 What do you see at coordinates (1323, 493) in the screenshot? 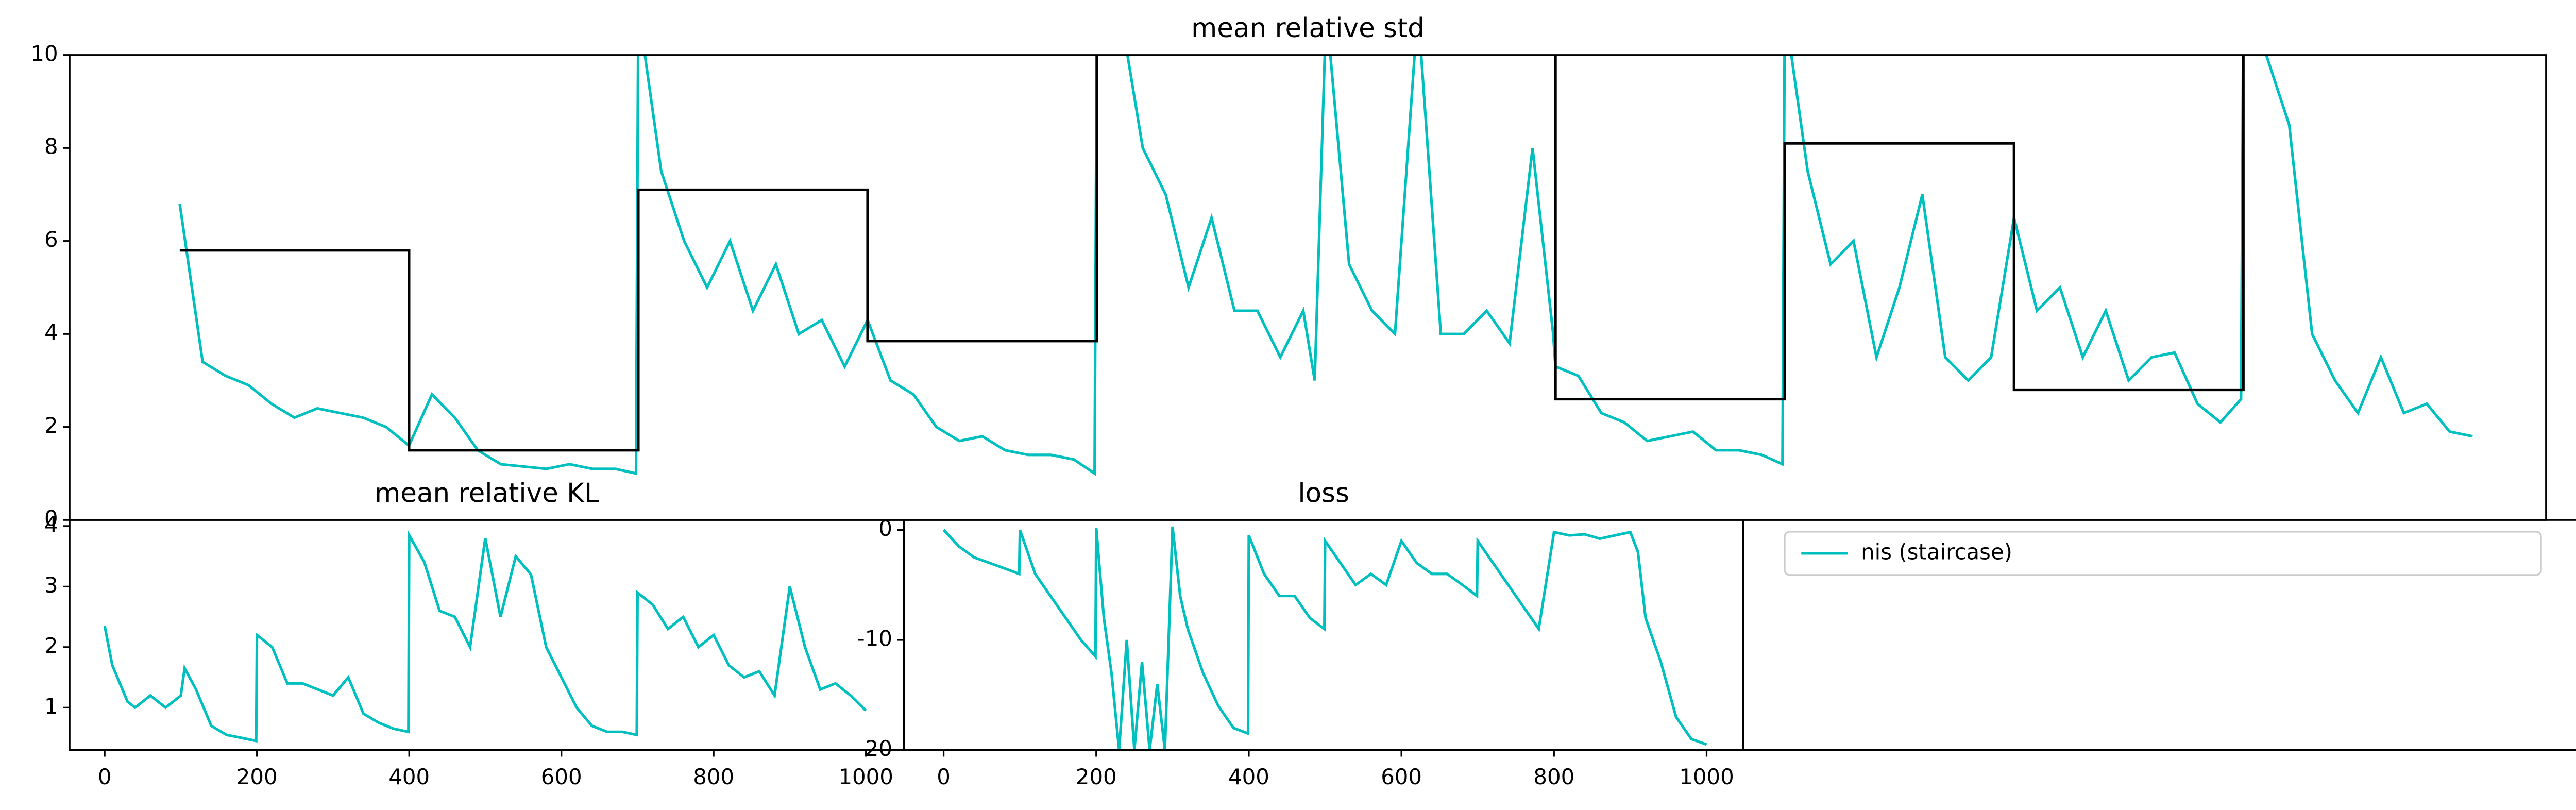
I see `chart-title: loss` at bounding box center [1323, 493].